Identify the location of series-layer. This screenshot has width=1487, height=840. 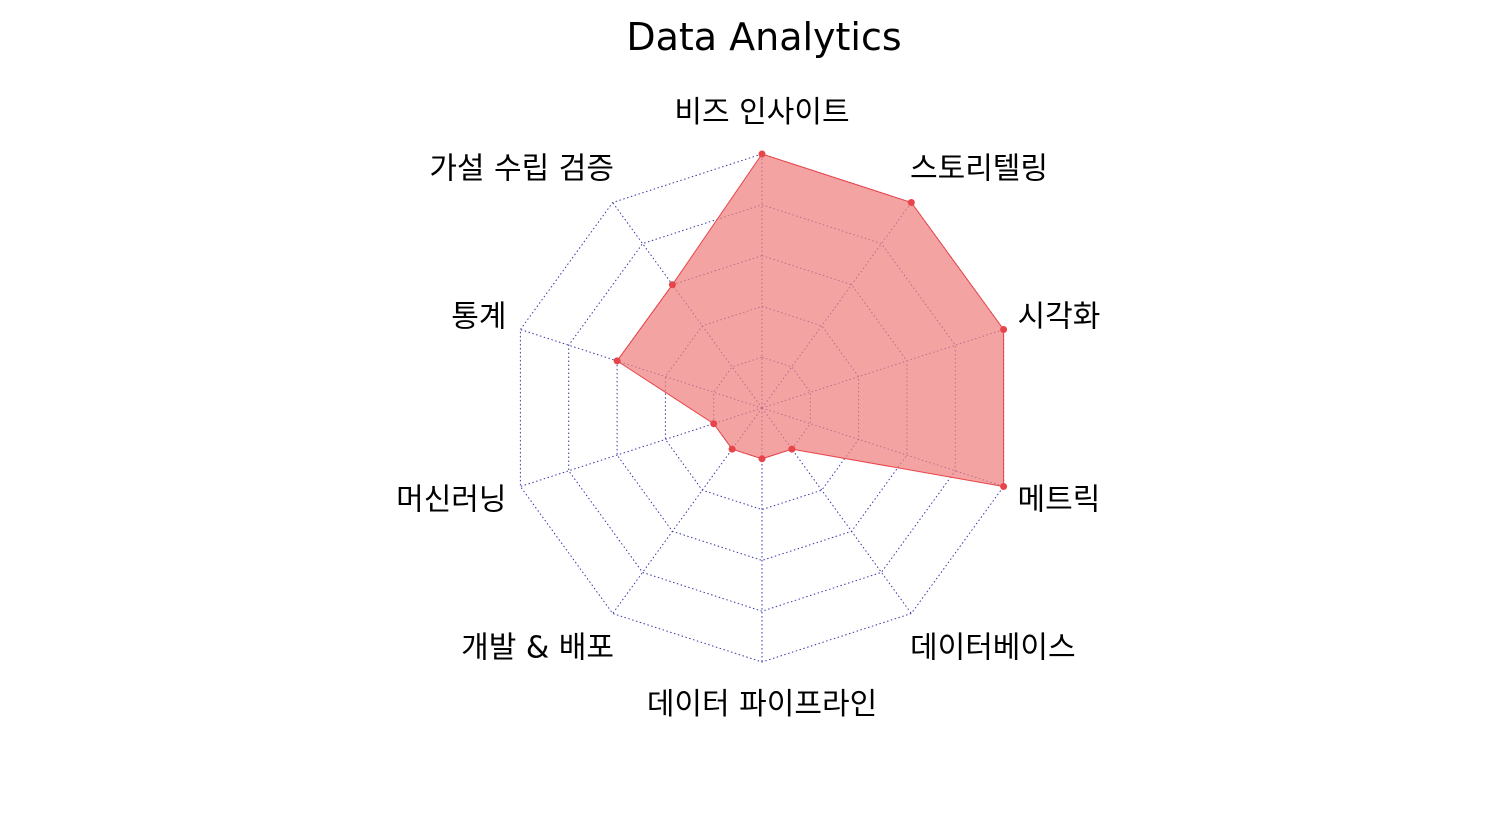
(810, 320).